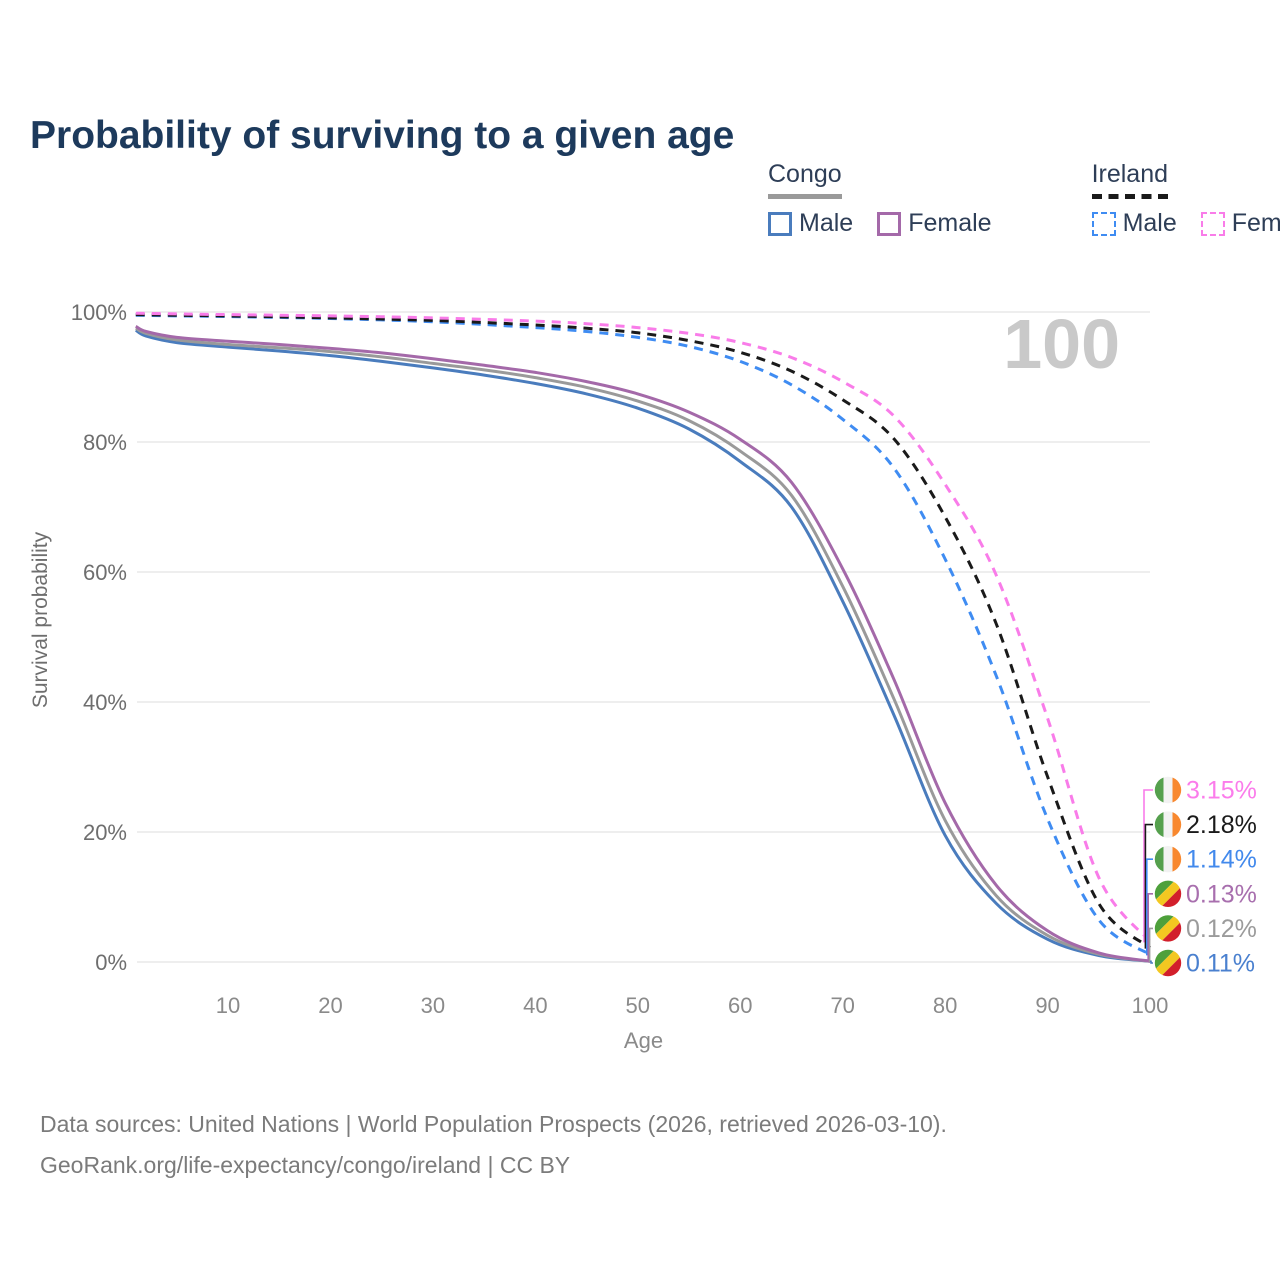 The width and height of the screenshot is (1280, 1280). Describe the element at coordinates (1221, 894) in the screenshot. I see `end-value-label: 0.13%` at that location.